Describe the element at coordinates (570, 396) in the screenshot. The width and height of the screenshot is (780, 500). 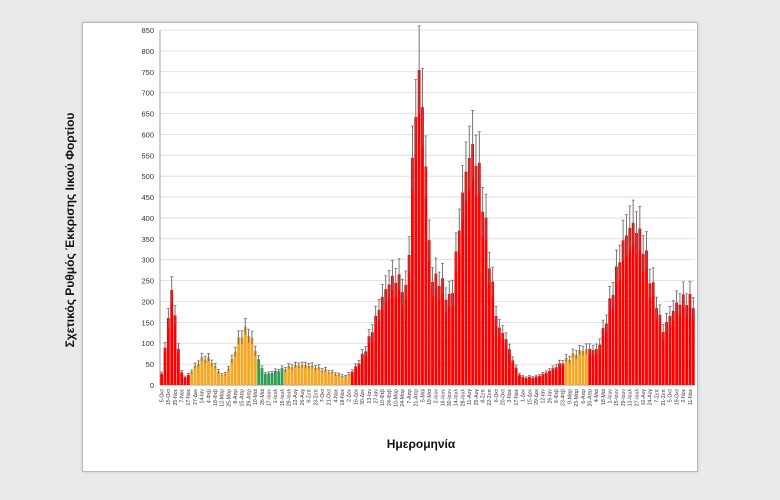
I see `x-tick-label: 9-Μαρ` at that location.